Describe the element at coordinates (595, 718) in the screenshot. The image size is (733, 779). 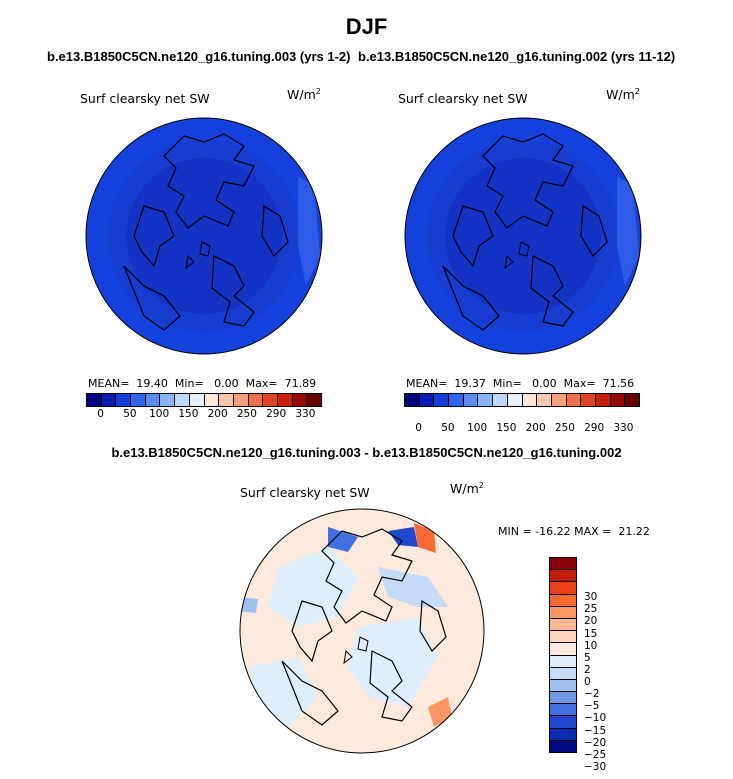
I see `colorbar-tick-label: −10` at that location.